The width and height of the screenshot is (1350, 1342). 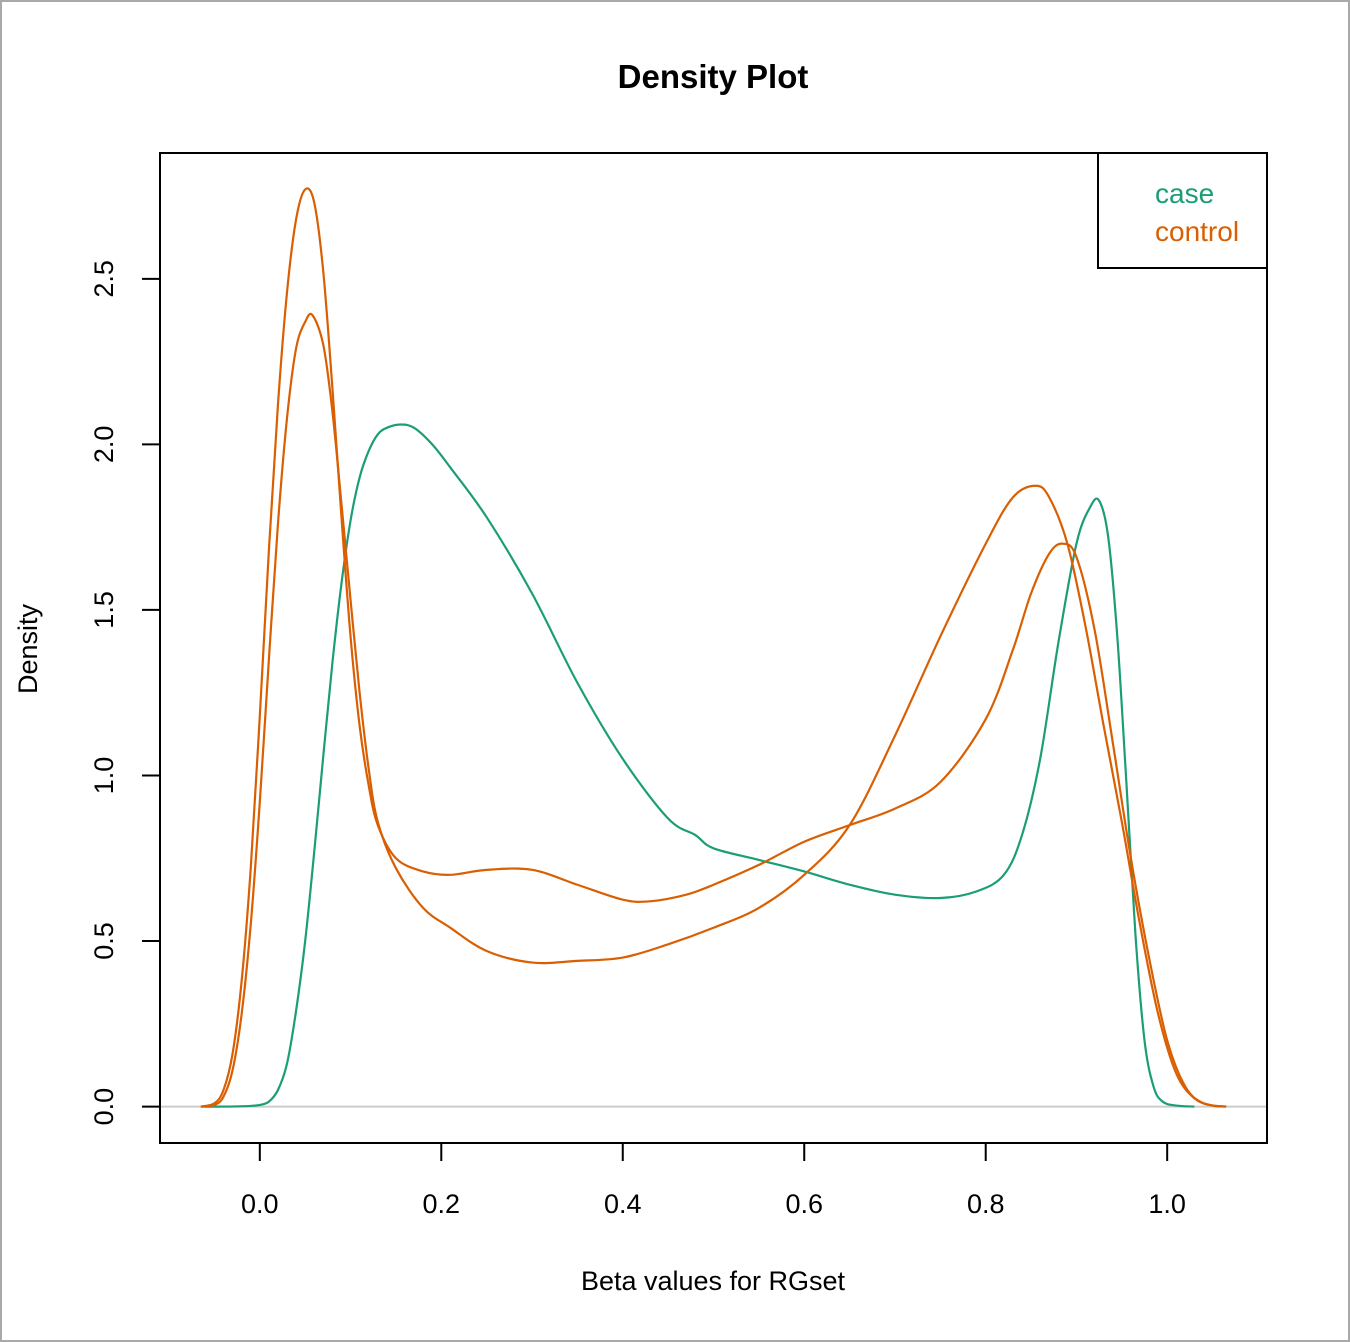 What do you see at coordinates (713, 76) in the screenshot?
I see `chart-title: Density Plot` at bounding box center [713, 76].